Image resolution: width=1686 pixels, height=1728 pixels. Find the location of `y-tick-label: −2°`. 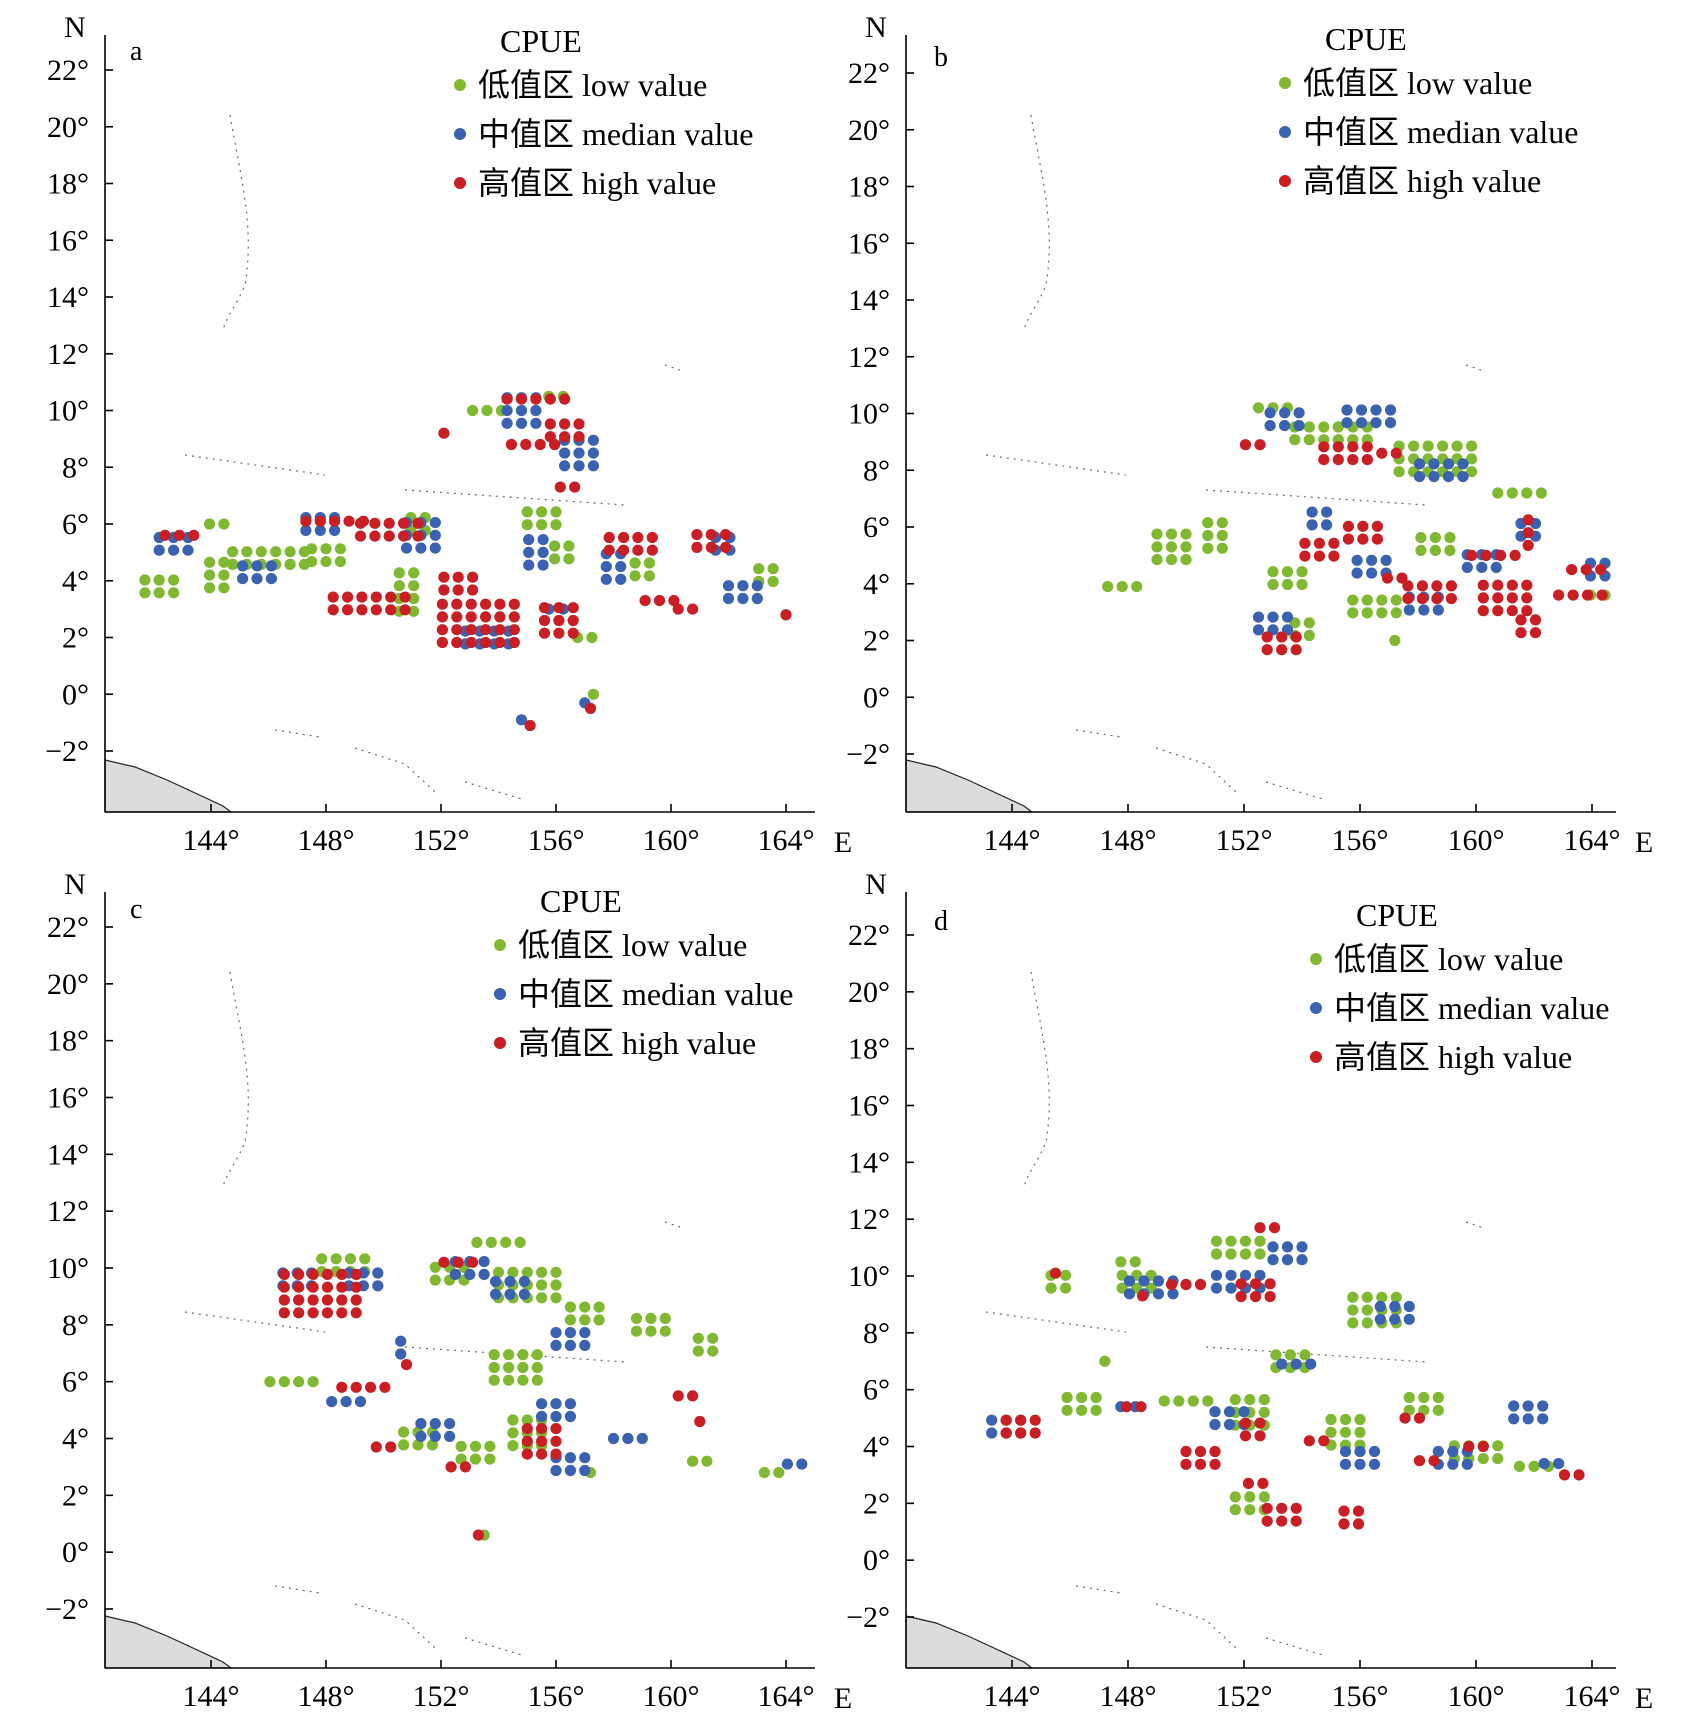

y-tick-label: −2° is located at coordinates (868, 1617).